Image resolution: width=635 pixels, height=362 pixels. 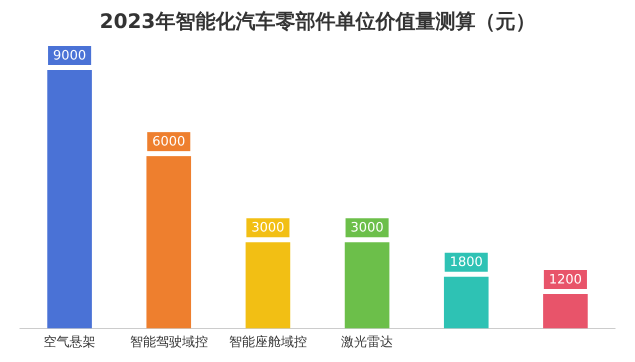 I want to click on x-tick-label: 智能座舱域控, so click(x=267, y=341).